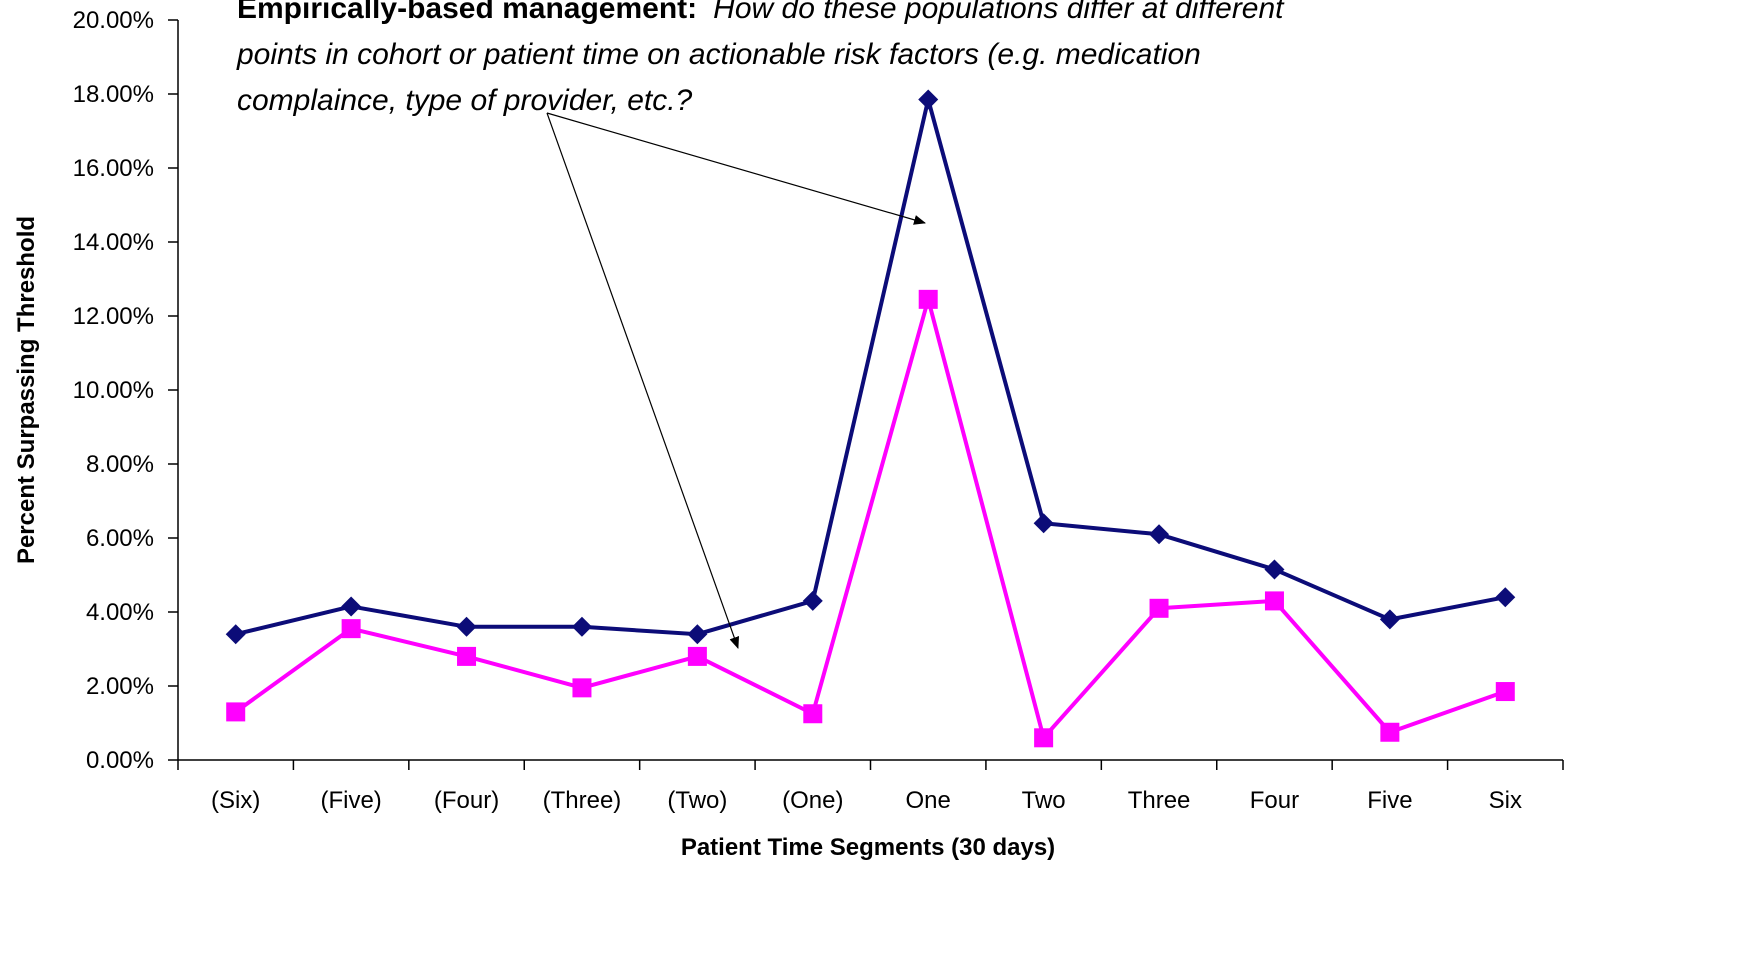 The image size is (1763, 969). I want to click on annotation-arrow-peak, so click(736, 168).